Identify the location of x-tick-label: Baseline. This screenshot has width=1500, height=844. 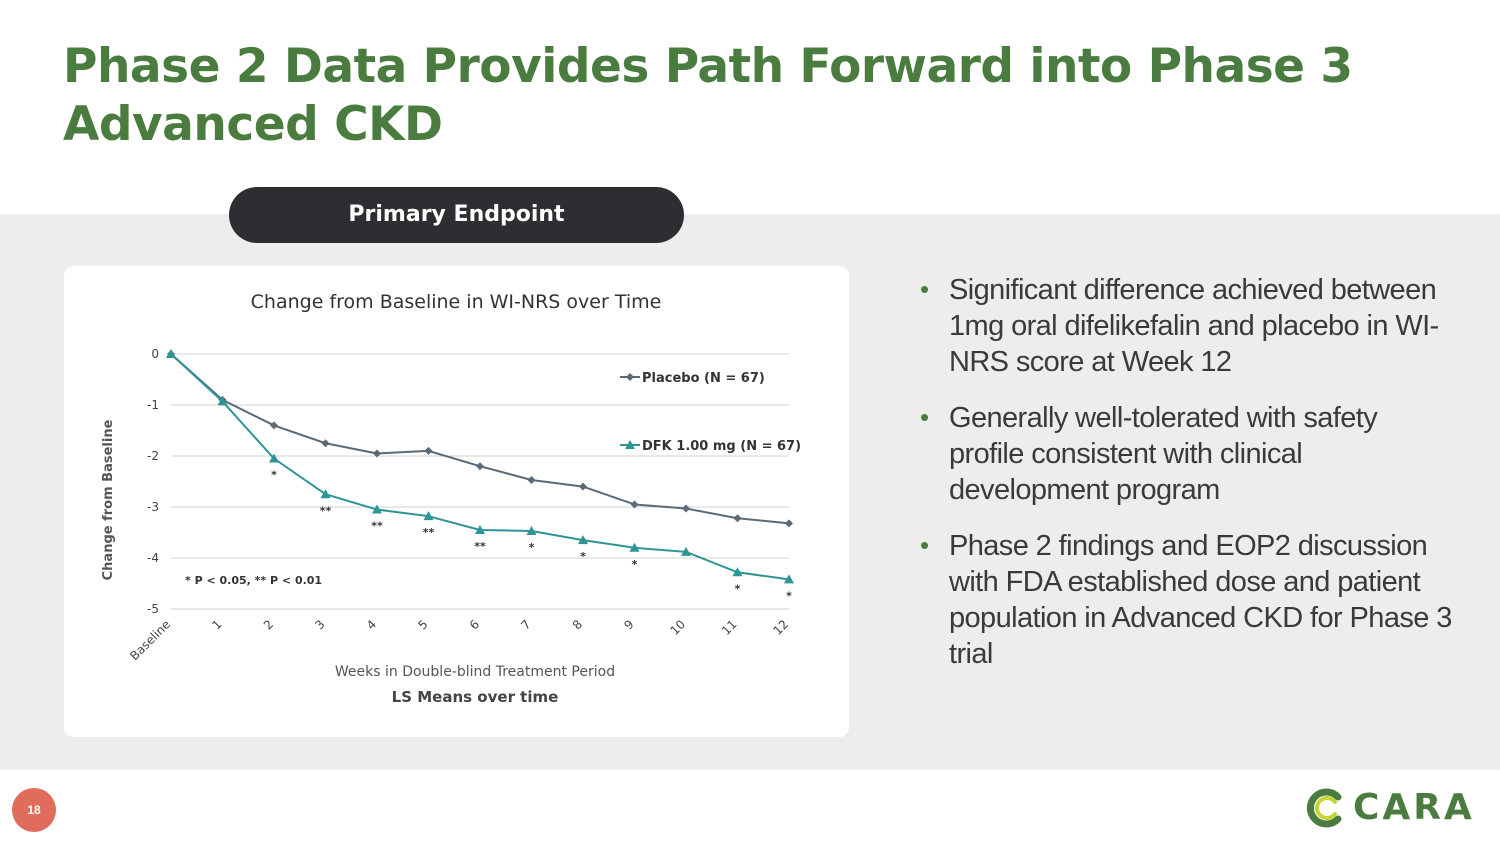
(150, 640).